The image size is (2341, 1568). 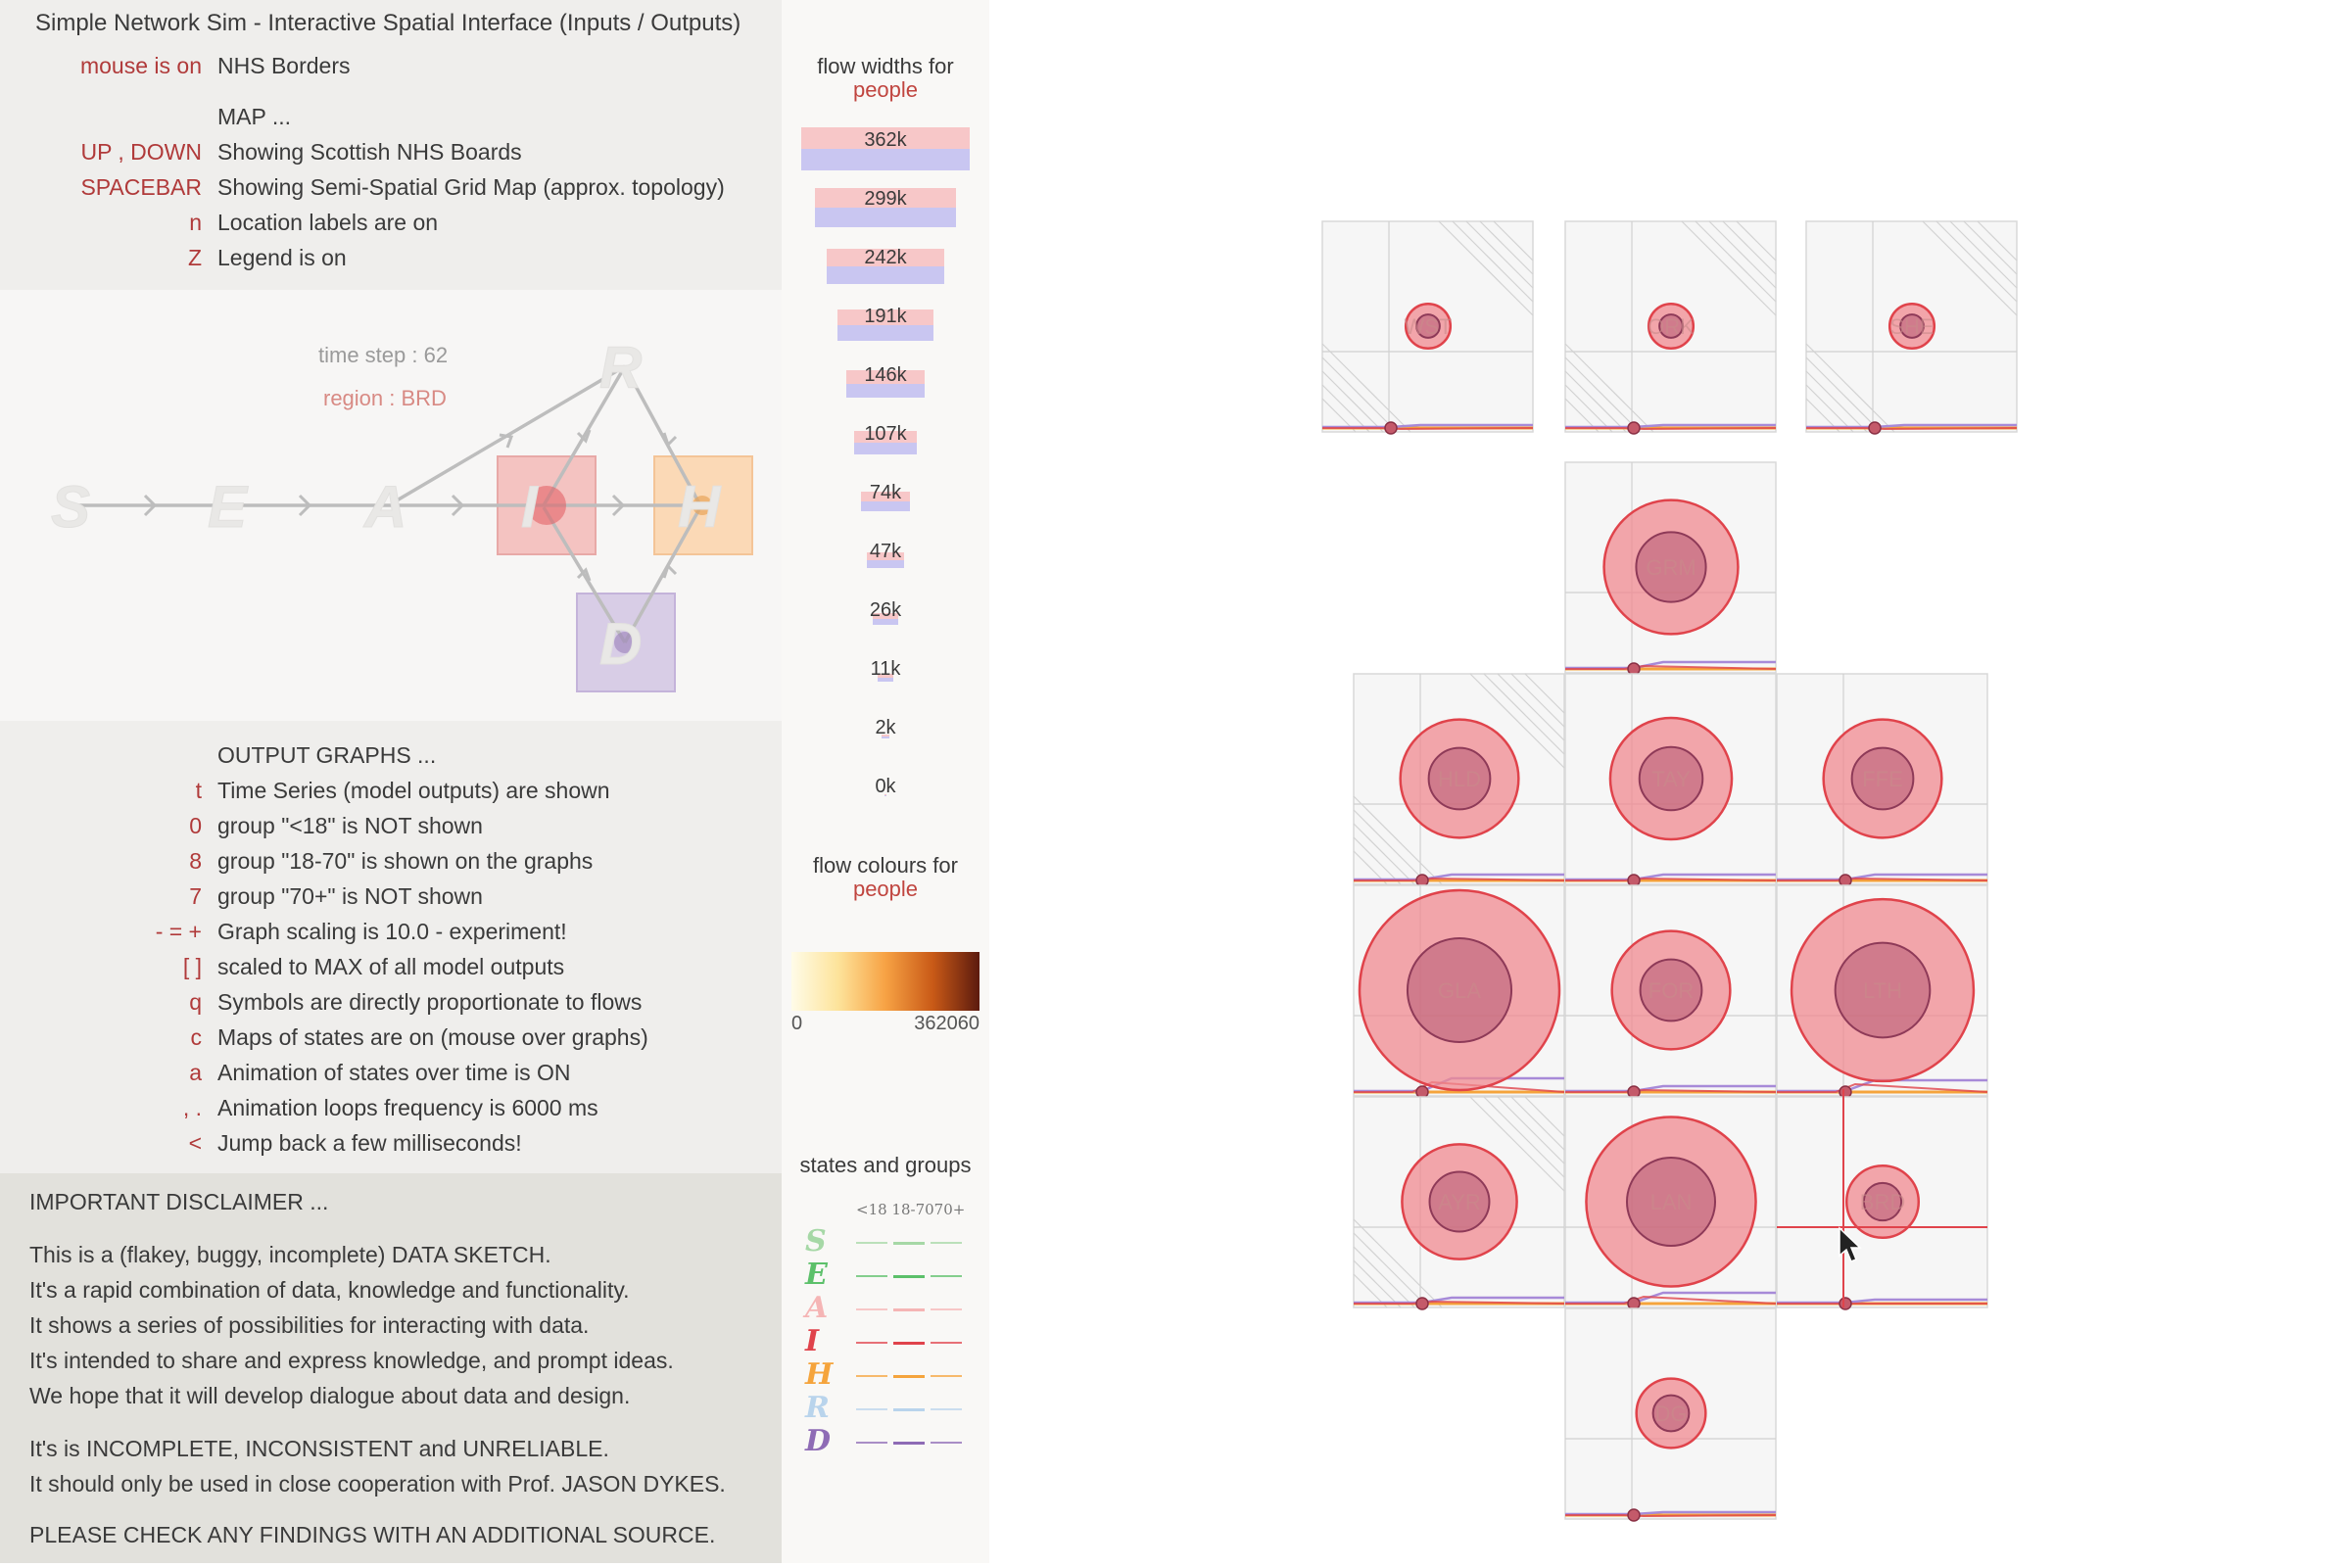 I want to click on flow-width-label: 11k, so click(x=885, y=669).